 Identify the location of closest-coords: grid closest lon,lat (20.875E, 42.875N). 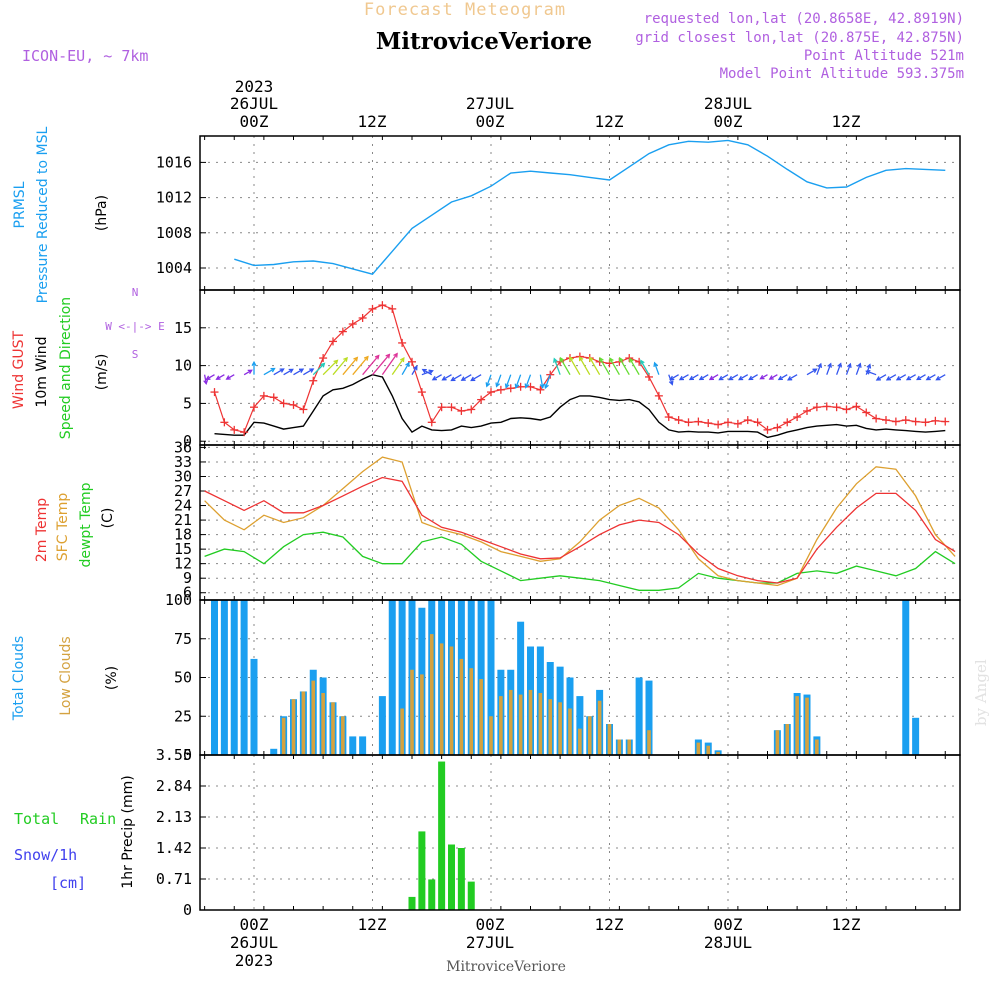
(799, 38).